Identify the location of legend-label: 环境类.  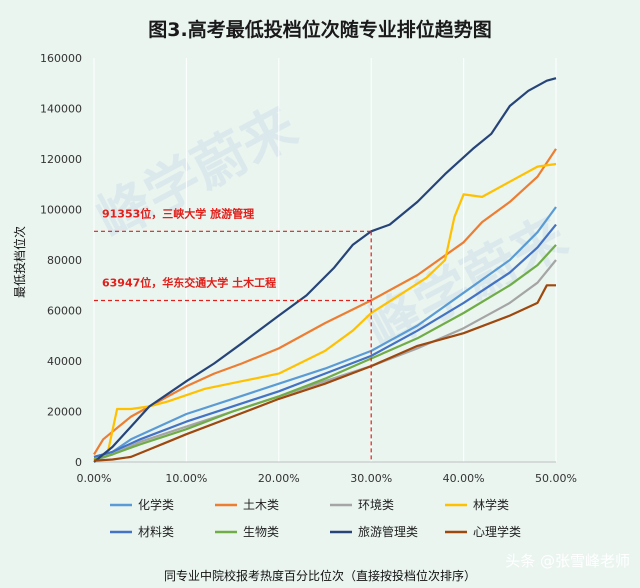
(376, 504).